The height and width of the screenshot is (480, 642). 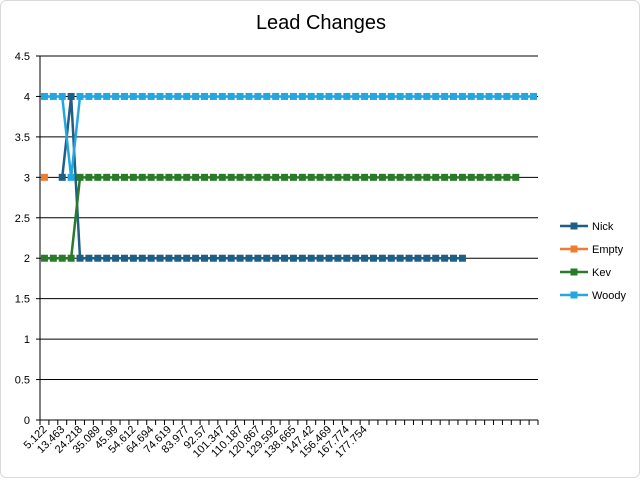 I want to click on y-tick-label: 2.5, so click(x=22, y=219).